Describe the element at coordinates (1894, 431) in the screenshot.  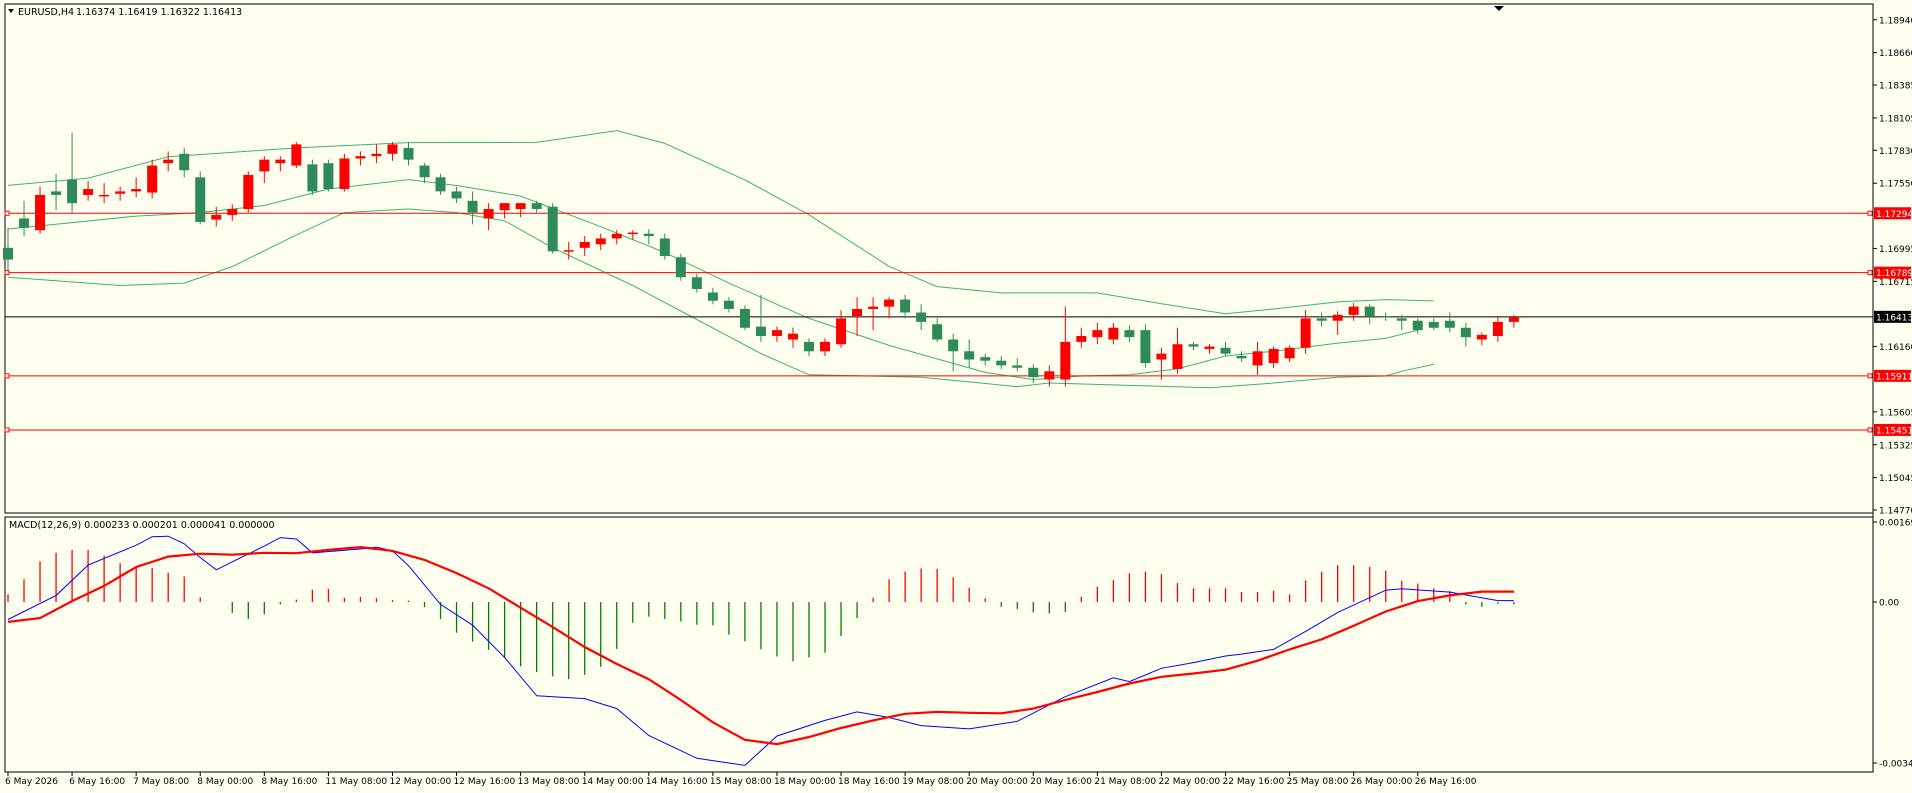
I see `level-price-label: 1.15451` at that location.